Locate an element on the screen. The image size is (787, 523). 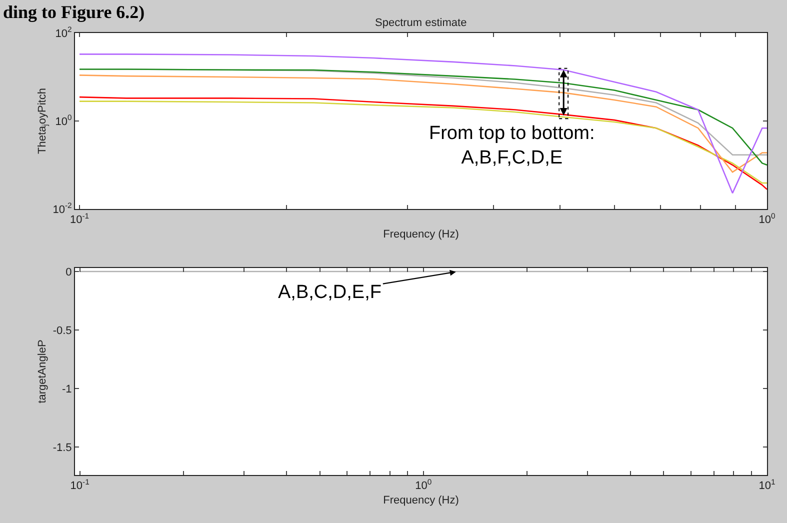
y-tick-label: -1 is located at coordinates (67, 389).